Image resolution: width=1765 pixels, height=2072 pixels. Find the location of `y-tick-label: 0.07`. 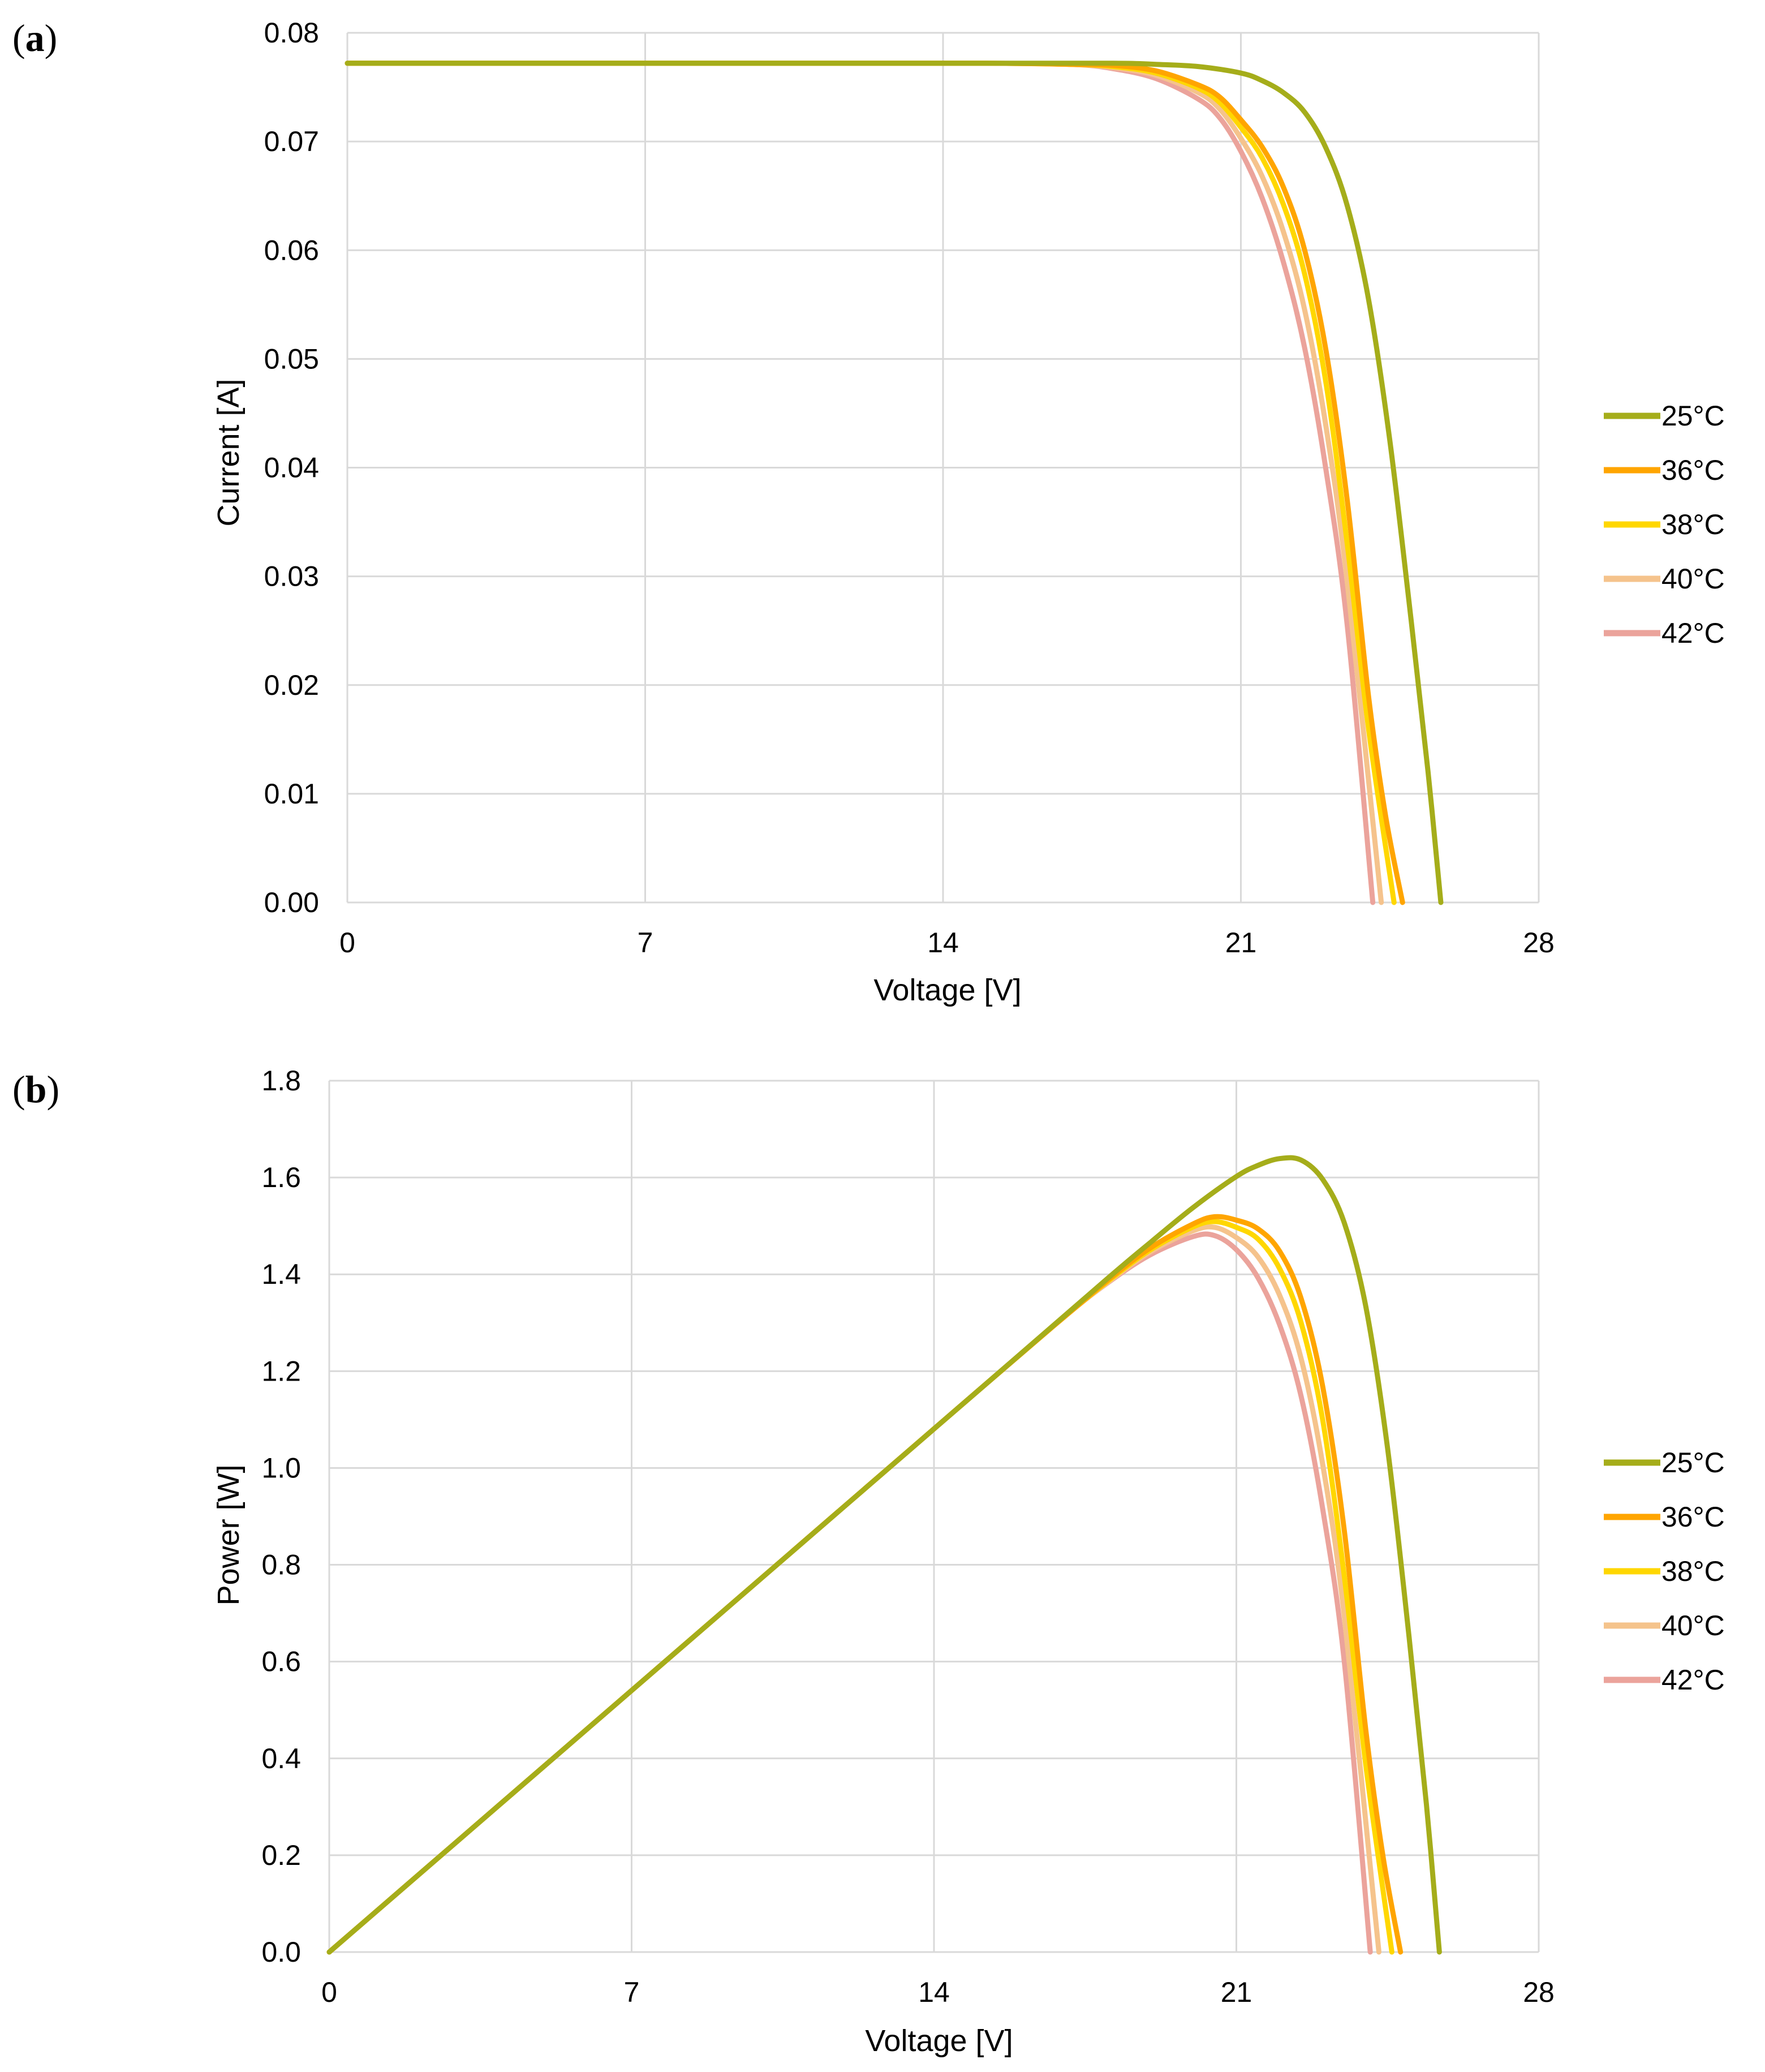

y-tick-label: 0.07 is located at coordinates (291, 141).